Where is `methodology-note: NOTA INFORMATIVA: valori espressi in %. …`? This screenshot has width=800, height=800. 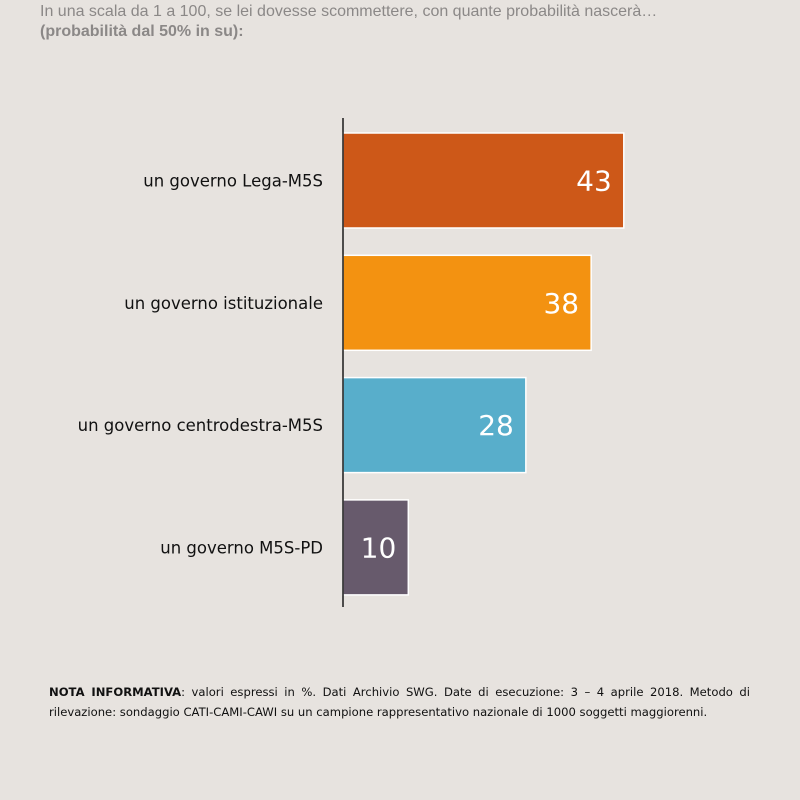 methodology-note: NOTA INFORMATIVA: valori espressi in %. … is located at coordinates (399, 702).